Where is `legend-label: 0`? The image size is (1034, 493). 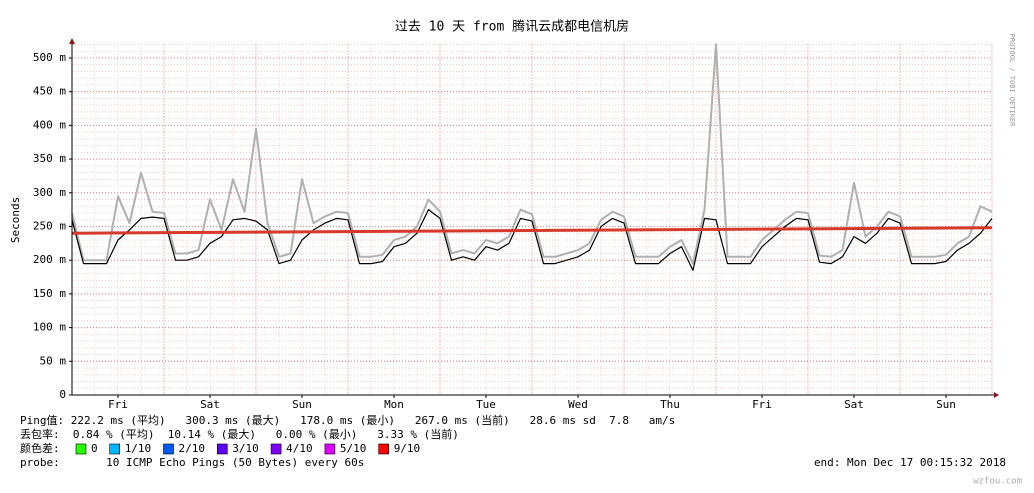
legend-label: 0 is located at coordinates (94, 448).